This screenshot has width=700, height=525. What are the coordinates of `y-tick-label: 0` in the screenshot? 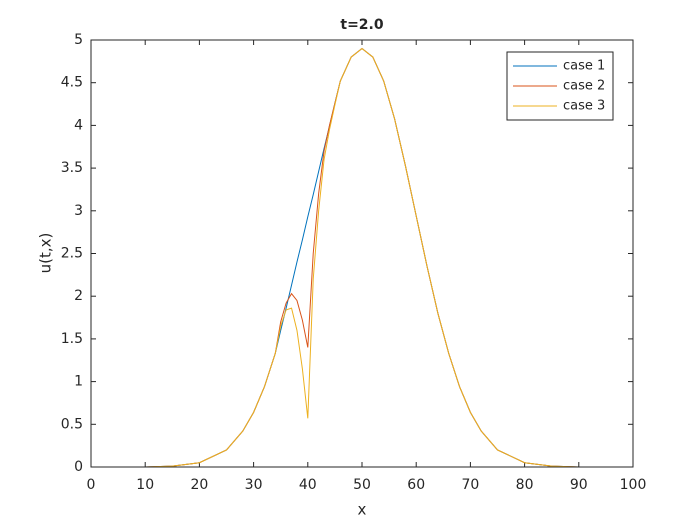 It's located at (78, 467).